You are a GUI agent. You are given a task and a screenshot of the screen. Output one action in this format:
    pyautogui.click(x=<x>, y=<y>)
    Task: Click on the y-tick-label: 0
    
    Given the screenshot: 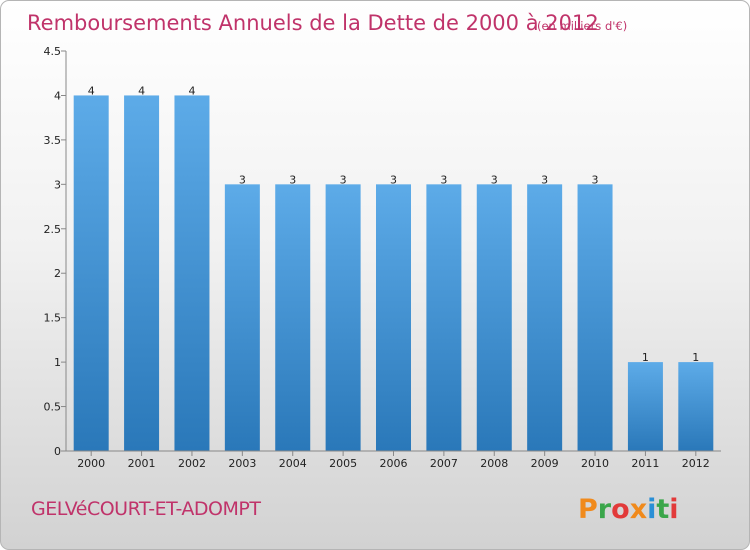 What is the action you would take?
    pyautogui.click(x=57, y=451)
    